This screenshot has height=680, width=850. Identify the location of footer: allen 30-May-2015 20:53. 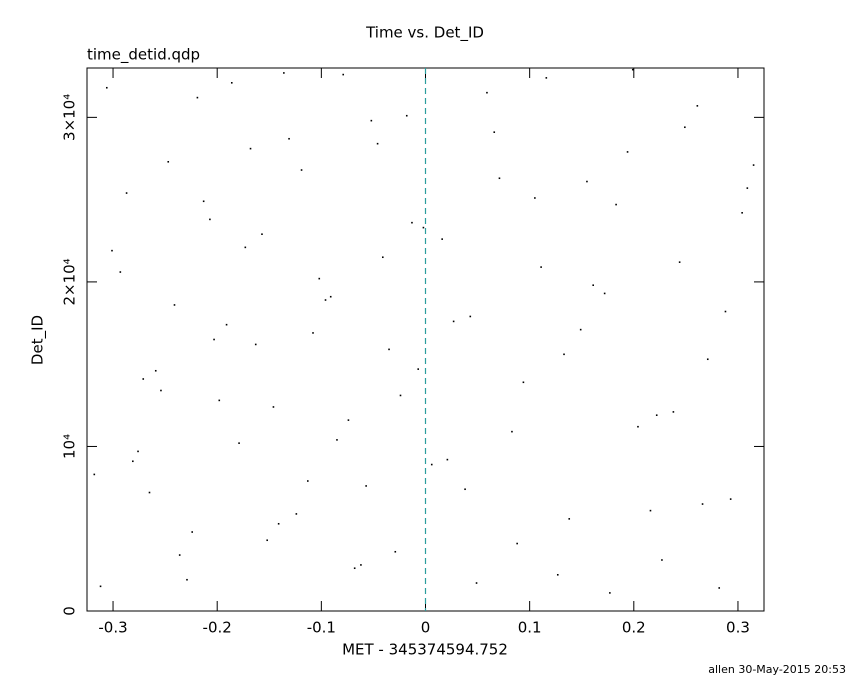
(777, 669).